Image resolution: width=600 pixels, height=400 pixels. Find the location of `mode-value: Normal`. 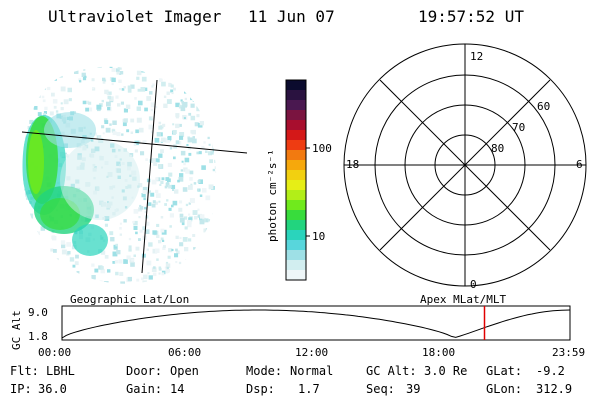

mode-value: Normal is located at coordinates (311, 371).